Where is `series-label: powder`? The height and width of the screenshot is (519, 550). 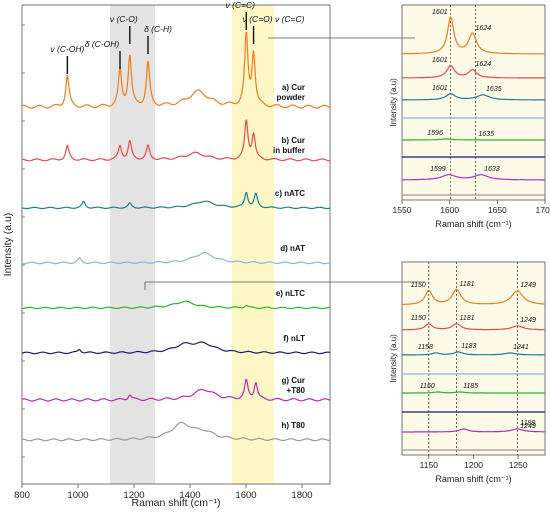 series-label: powder is located at coordinates (291, 97).